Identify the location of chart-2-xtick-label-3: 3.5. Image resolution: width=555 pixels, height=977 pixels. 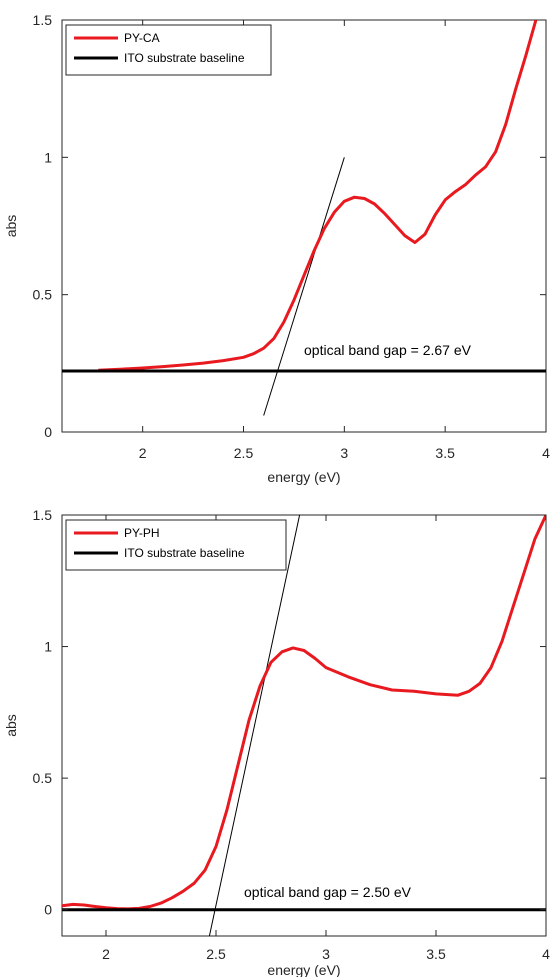
(436, 954).